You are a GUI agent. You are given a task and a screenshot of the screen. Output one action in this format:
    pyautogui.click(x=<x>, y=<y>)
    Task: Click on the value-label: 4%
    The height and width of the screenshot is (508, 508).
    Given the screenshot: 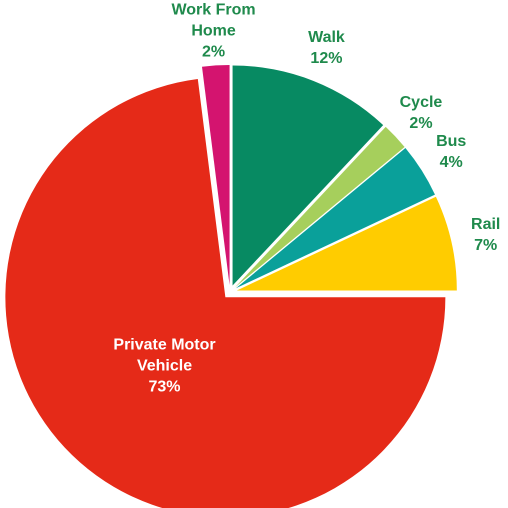 What is the action you would take?
    pyautogui.click(x=451, y=162)
    